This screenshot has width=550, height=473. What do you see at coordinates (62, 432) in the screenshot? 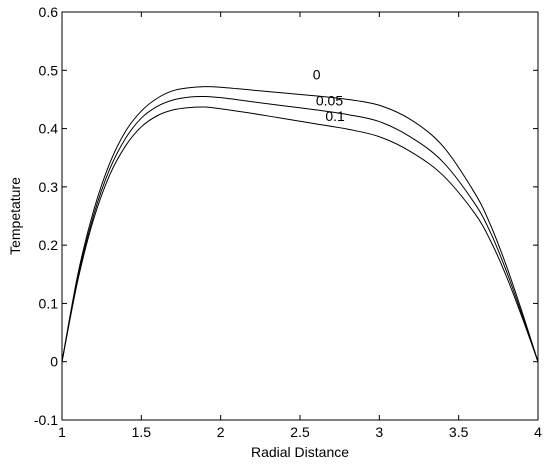
I see `x-tick-label: 1` at bounding box center [62, 432].